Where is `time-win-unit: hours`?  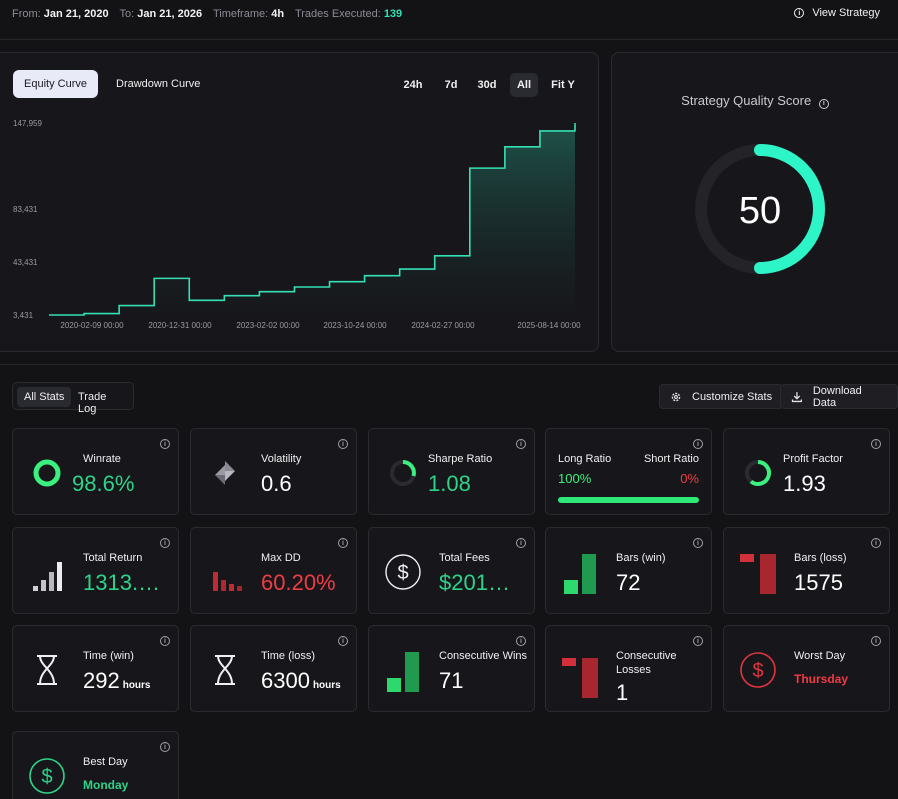 time-win-unit: hours is located at coordinates (136, 685).